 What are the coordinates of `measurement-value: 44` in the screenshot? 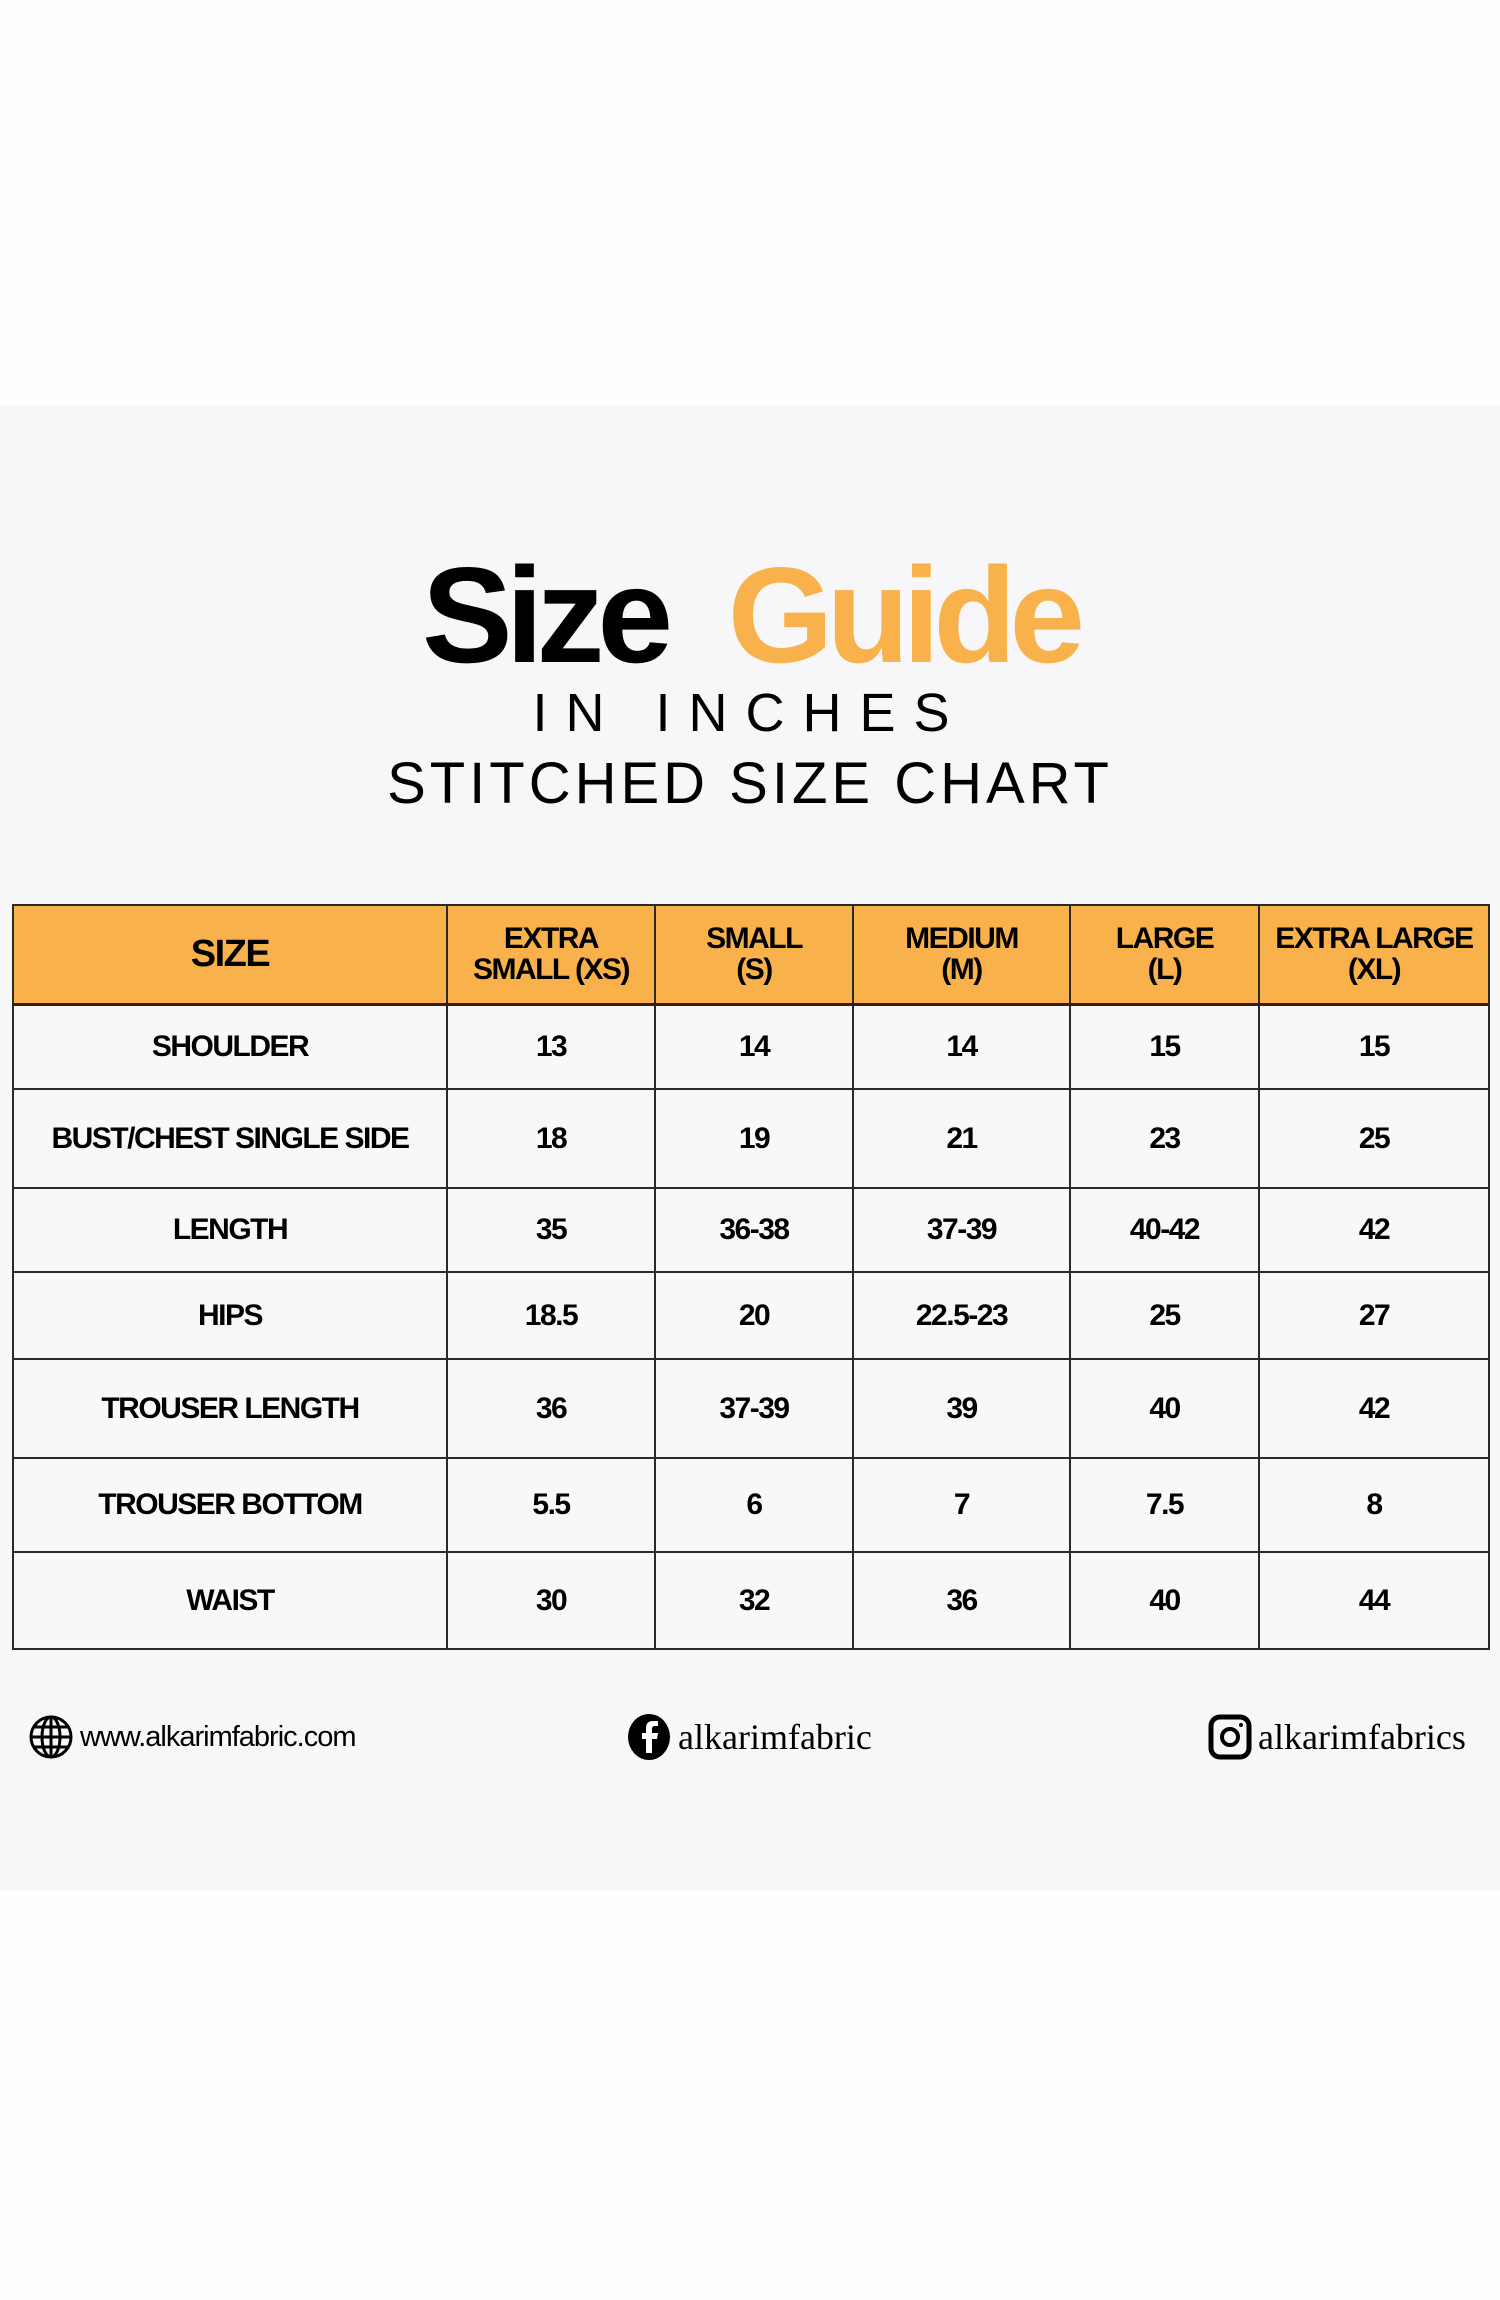 It's located at (1374, 1600).